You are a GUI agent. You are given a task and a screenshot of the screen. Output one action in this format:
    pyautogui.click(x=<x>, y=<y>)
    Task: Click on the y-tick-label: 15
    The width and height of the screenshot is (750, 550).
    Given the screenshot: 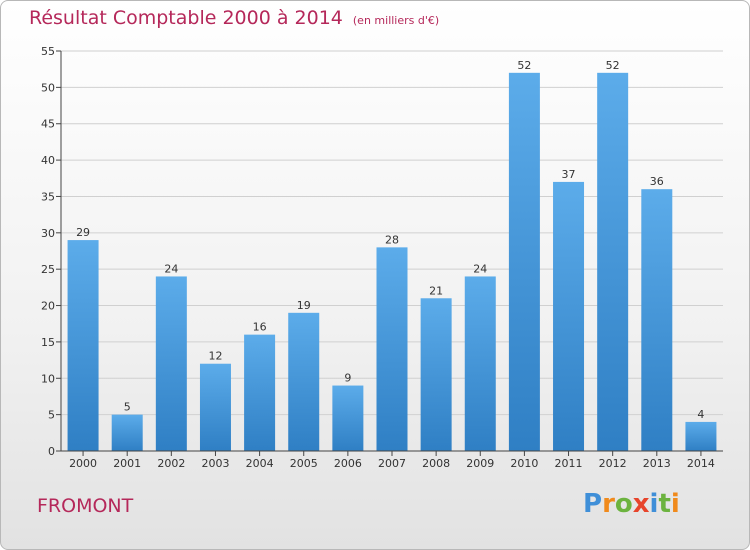 What is the action you would take?
    pyautogui.click(x=48, y=342)
    